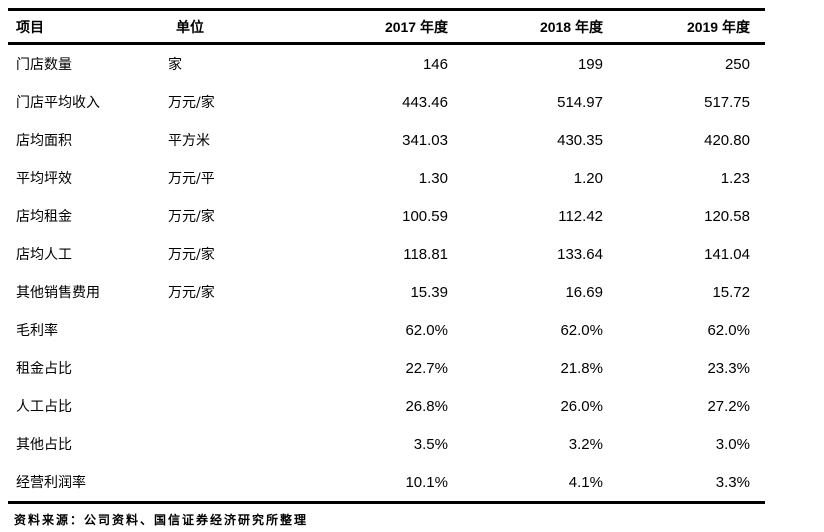 This screenshot has width=824, height=532. I want to click on value-cell: 250, so click(737, 64).